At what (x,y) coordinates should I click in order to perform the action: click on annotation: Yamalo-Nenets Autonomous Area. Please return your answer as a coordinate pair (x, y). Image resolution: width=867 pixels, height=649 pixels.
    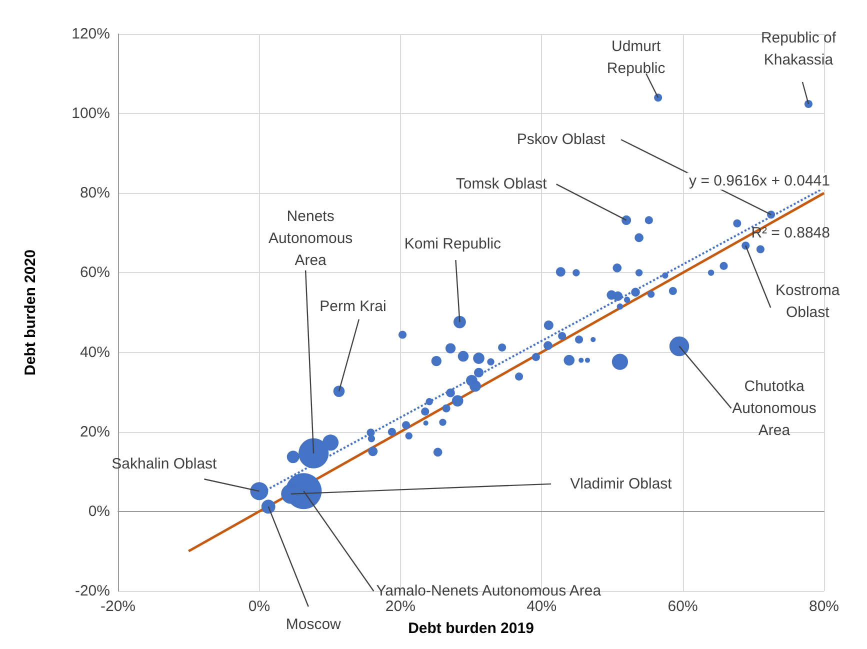
    Looking at the image, I should click on (489, 591).